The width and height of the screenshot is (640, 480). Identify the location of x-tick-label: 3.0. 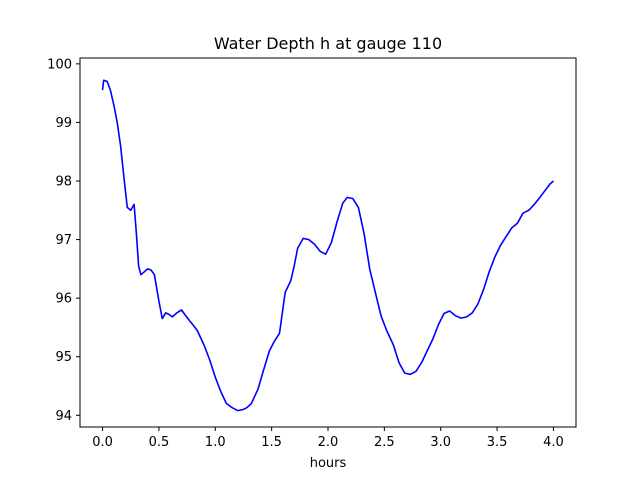
(440, 442).